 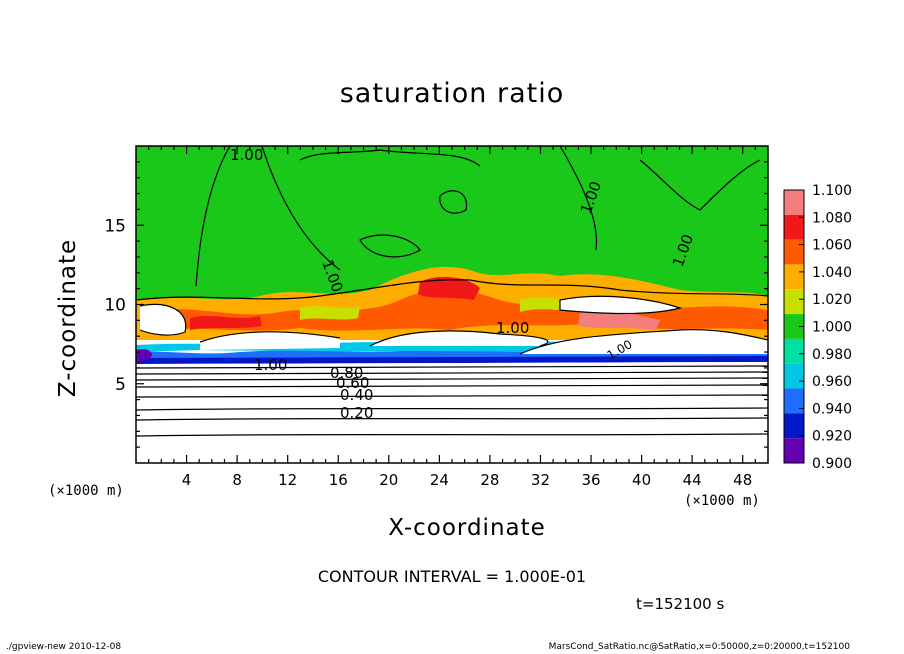 What do you see at coordinates (64, 647) in the screenshot?
I see `footer-left: ./gpview-new 2010-12-08` at bounding box center [64, 647].